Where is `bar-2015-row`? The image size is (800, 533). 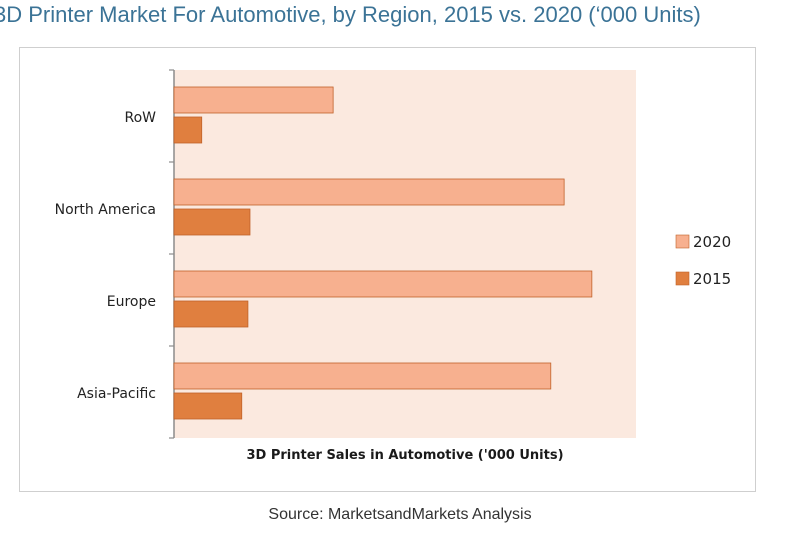
bar-2015-row is located at coordinates (188, 130).